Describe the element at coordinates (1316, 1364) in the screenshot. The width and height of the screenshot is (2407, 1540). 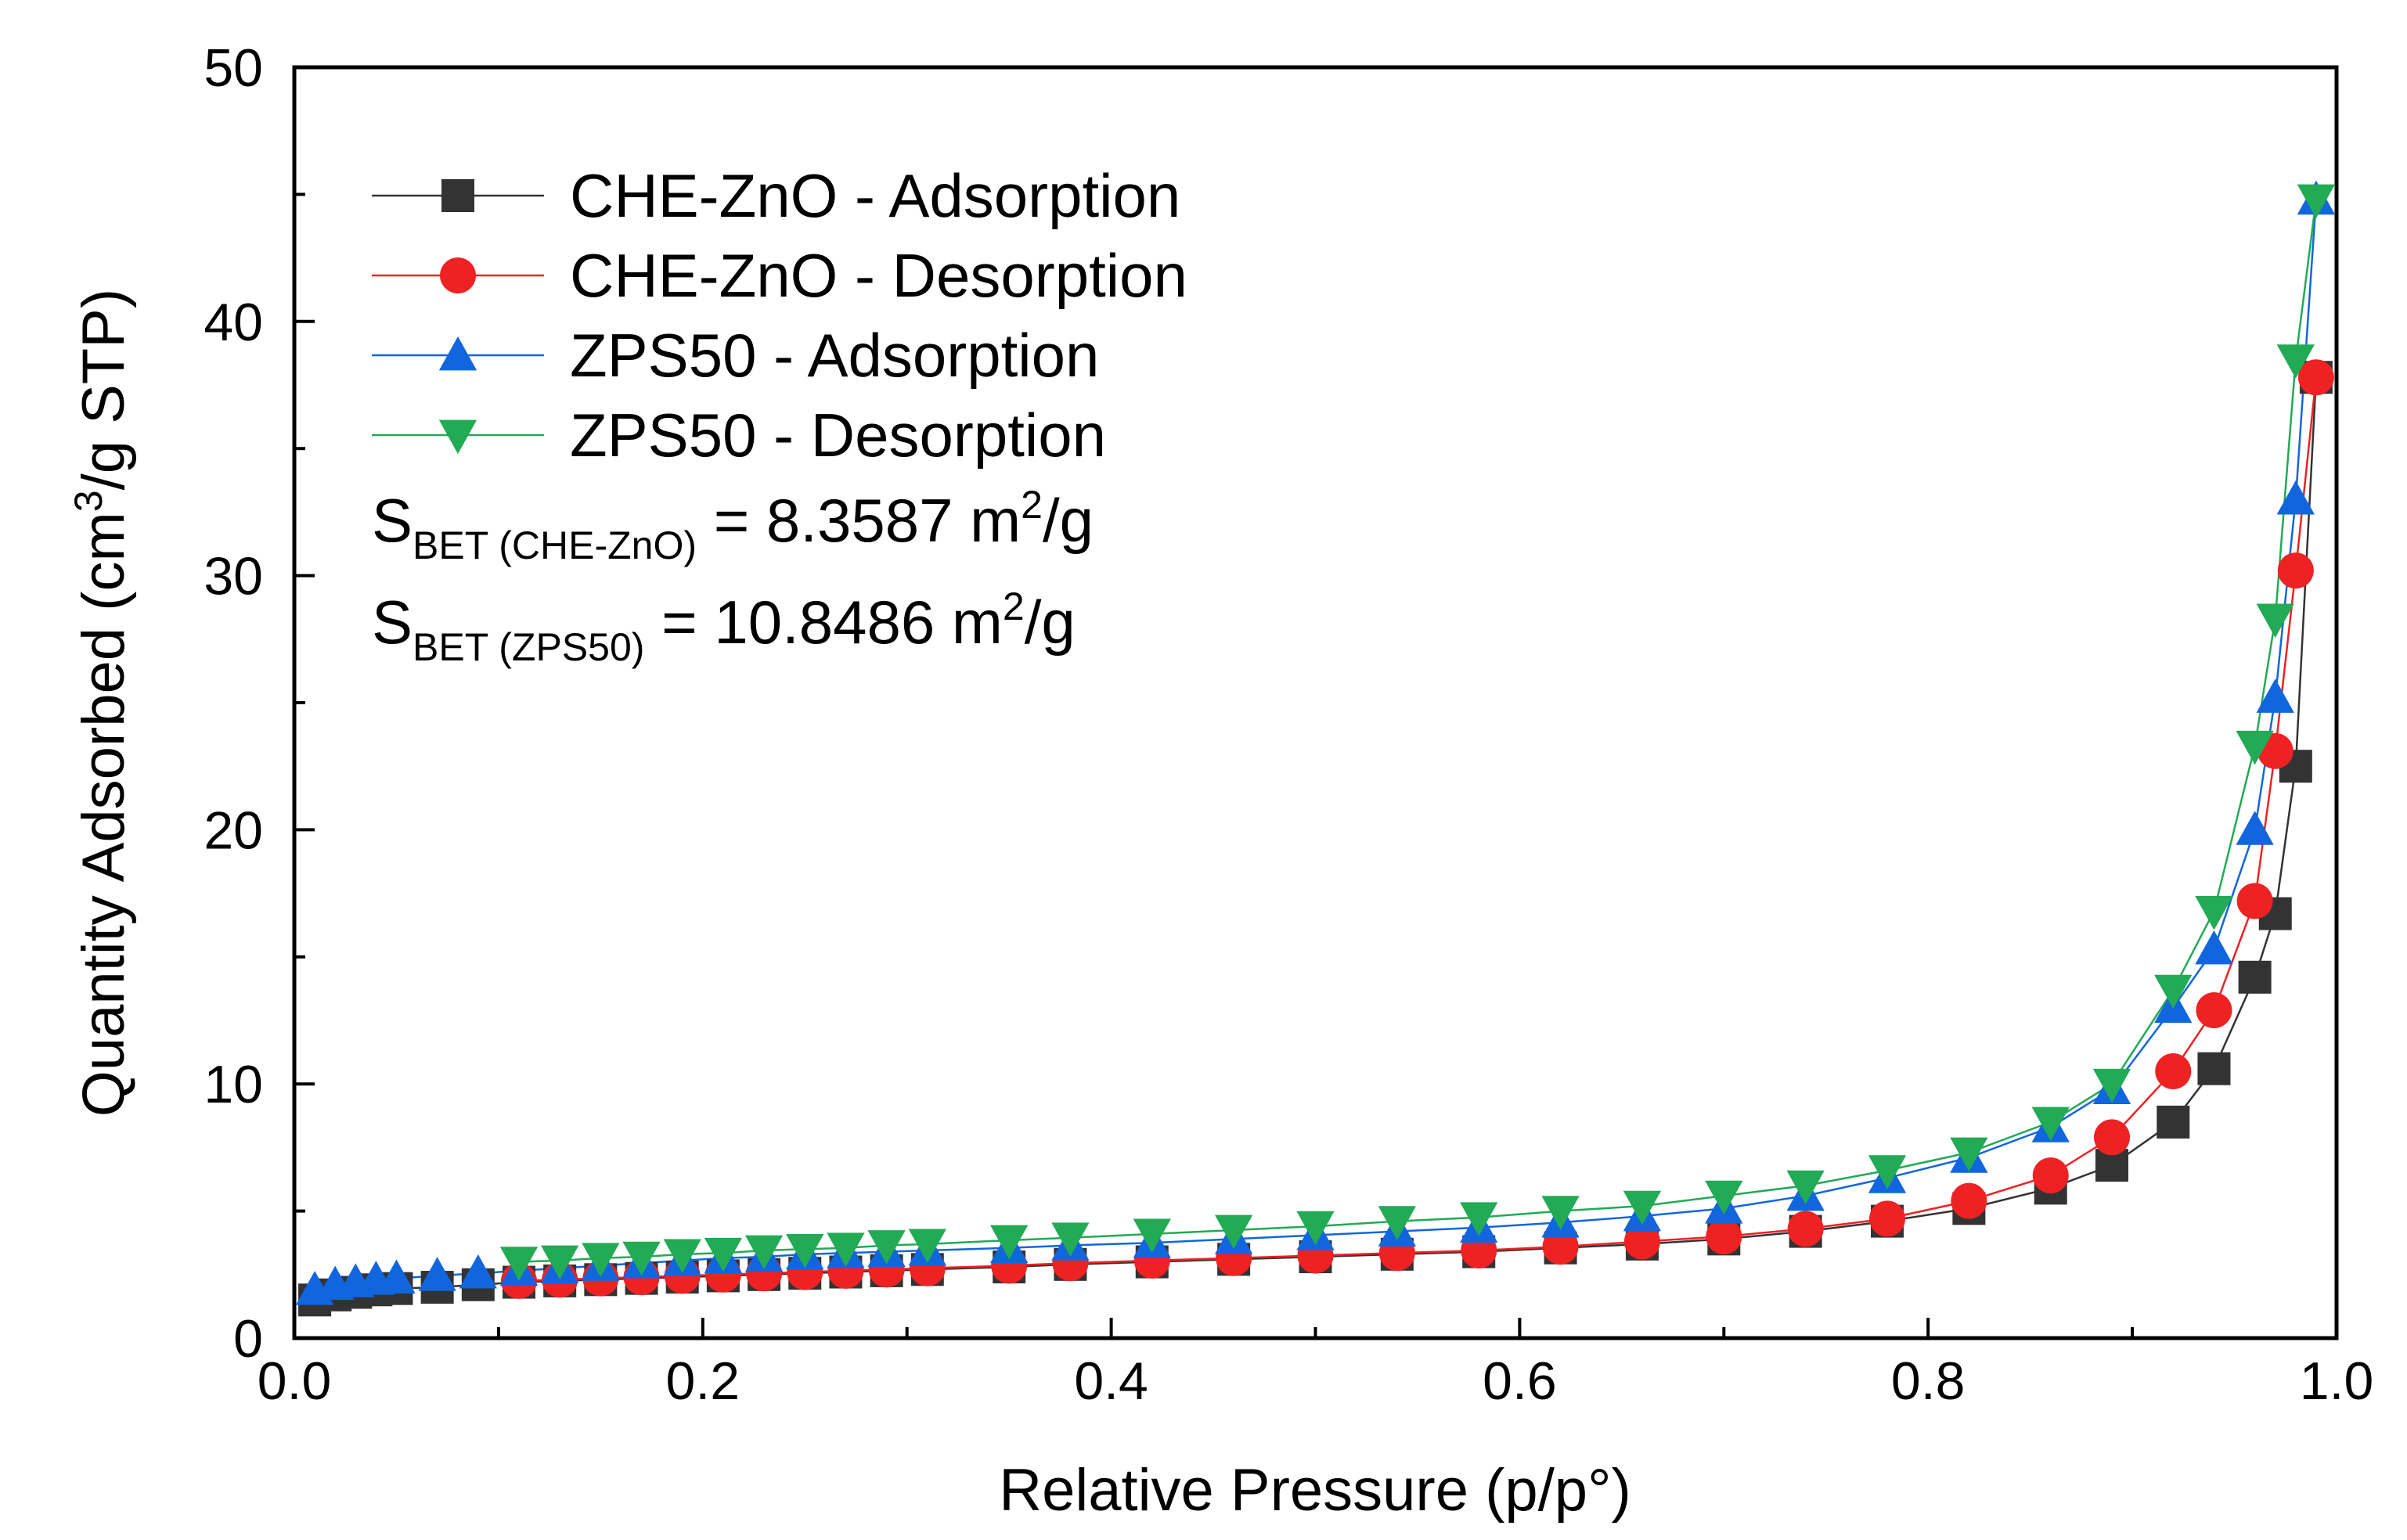
I see `x-axis-ticks: 0.0 0.2 0.4 0.6 0.8 1.0` at that location.